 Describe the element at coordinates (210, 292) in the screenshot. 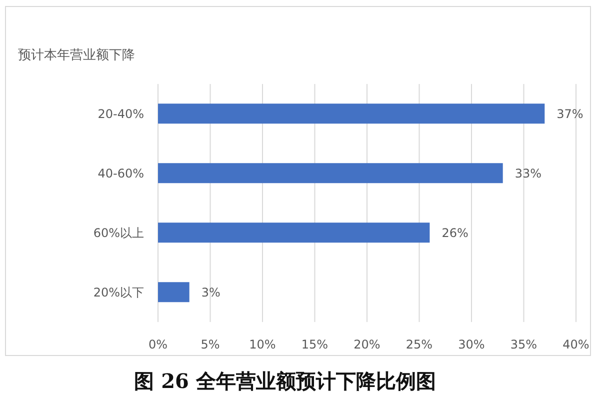

I see `data-label: 3%` at that location.